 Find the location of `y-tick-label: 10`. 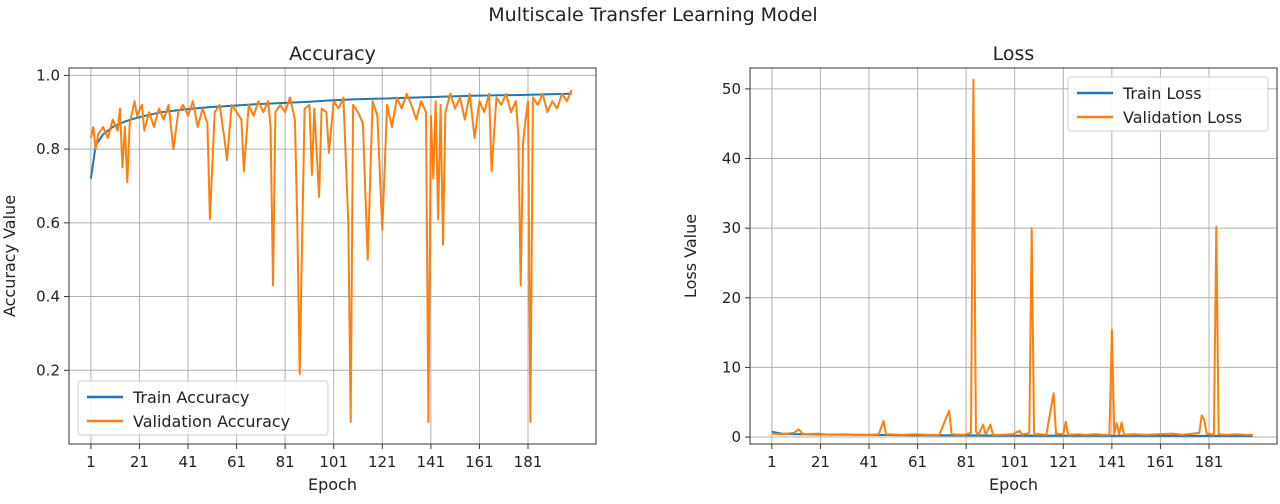

y-tick-label: 10 is located at coordinates (731, 367).